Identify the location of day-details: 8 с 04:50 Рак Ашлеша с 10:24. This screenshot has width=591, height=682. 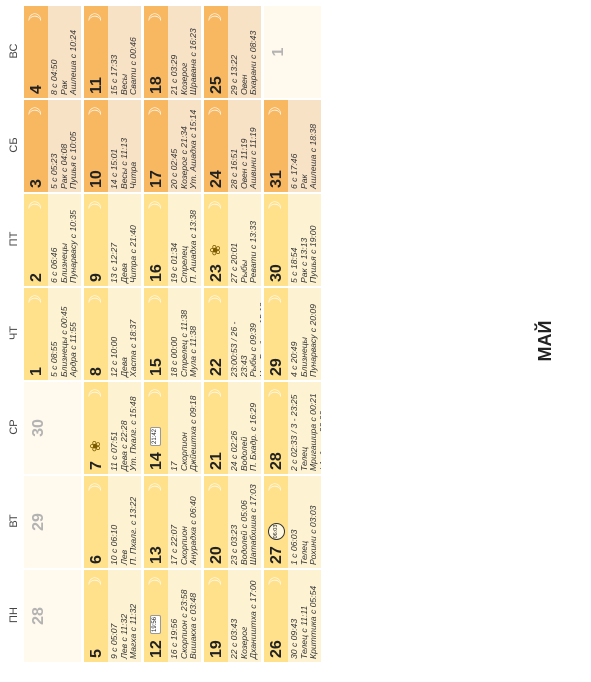
(64, 51).